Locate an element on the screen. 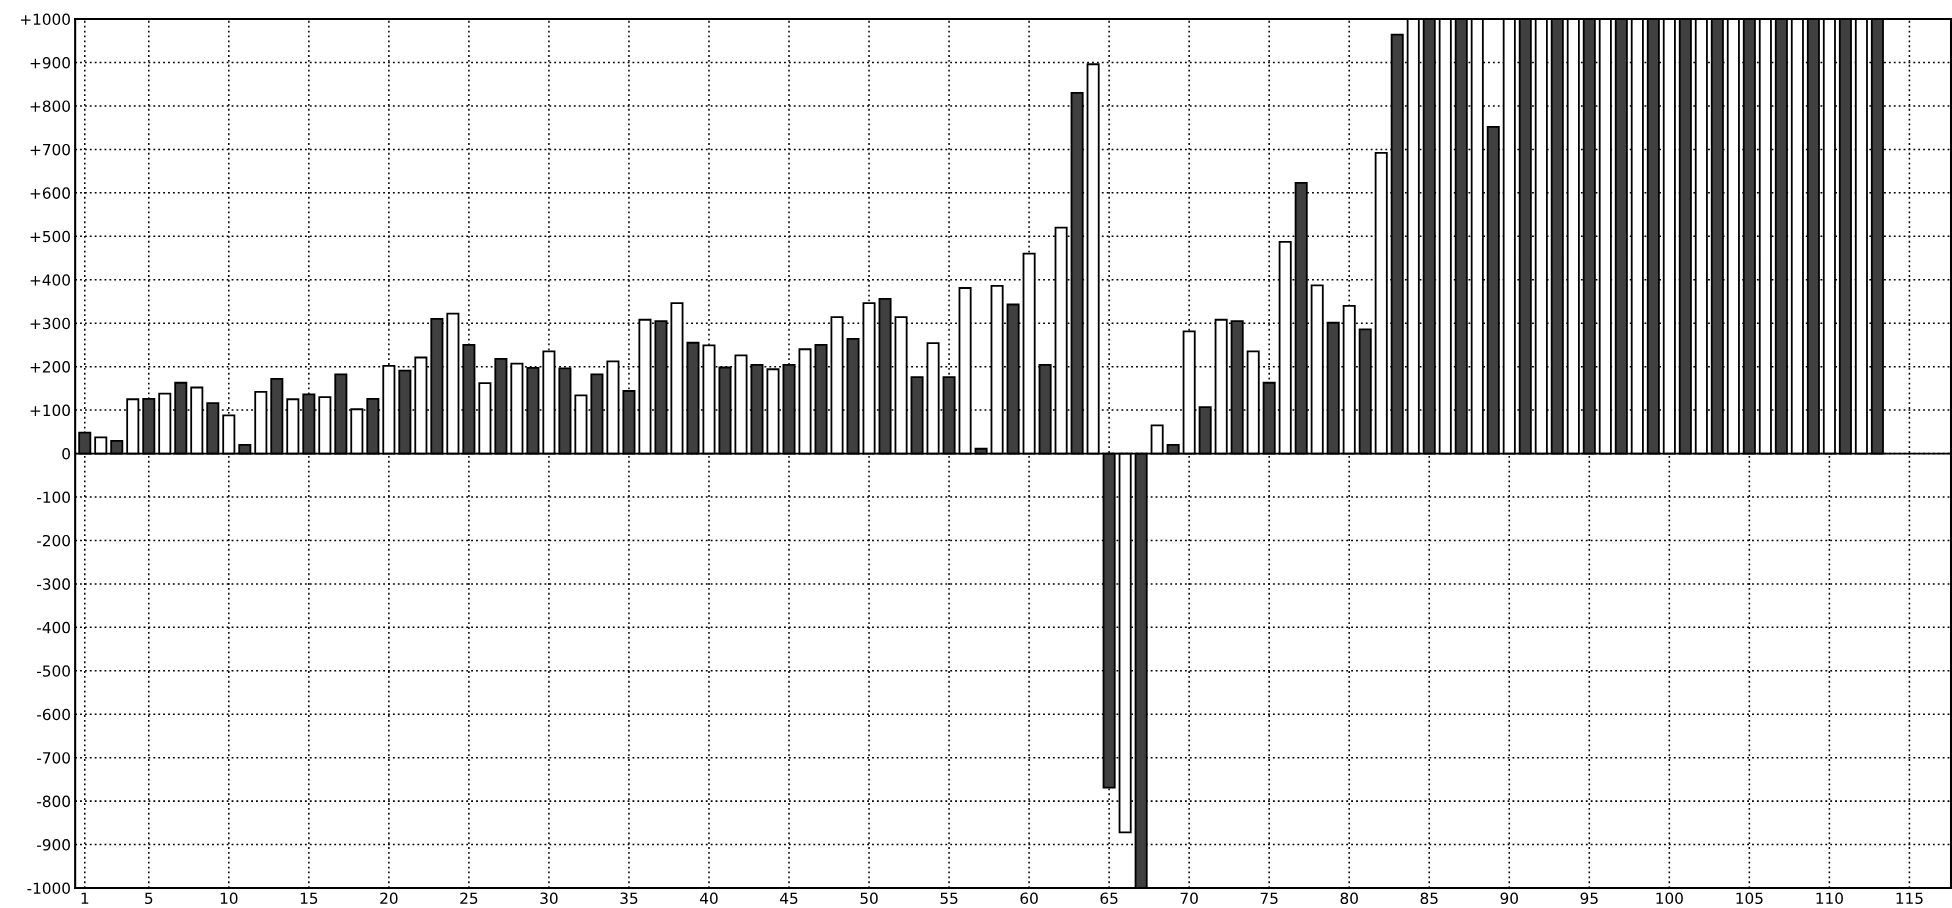  x-tick-label: 15 is located at coordinates (309, 898).